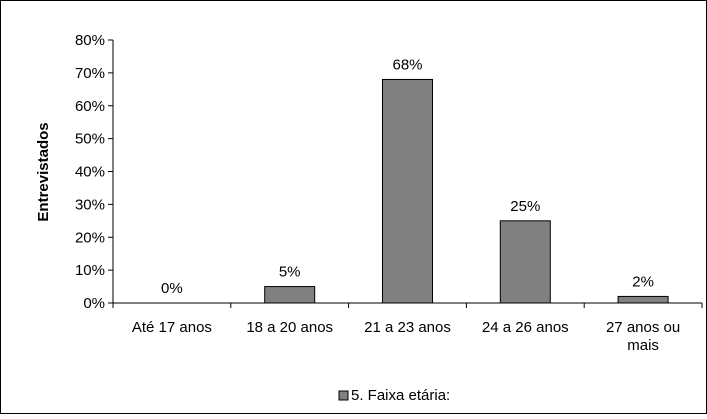 The image size is (707, 419). What do you see at coordinates (525, 206) in the screenshot?
I see `data-label: 25%` at bounding box center [525, 206].